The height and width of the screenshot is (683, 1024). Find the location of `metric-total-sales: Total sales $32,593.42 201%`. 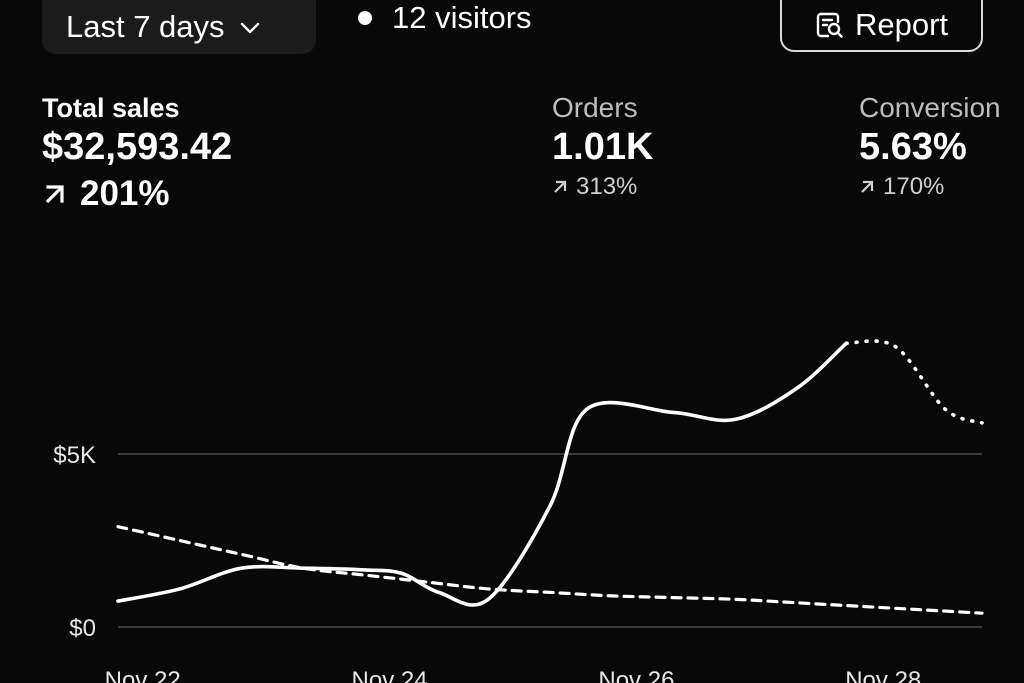

metric-total-sales: Total sales $32,593.42 201% is located at coordinates (137, 155).